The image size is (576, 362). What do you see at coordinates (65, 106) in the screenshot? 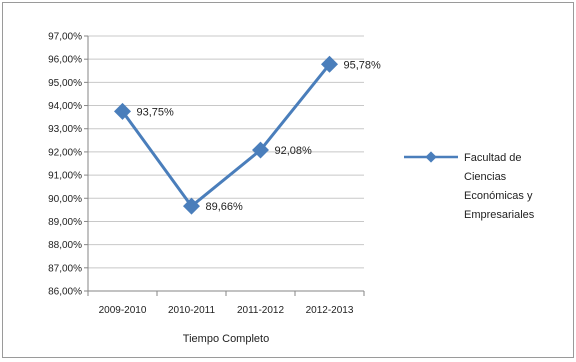
I see `y-tick-label: 94,00%` at bounding box center [65, 106].